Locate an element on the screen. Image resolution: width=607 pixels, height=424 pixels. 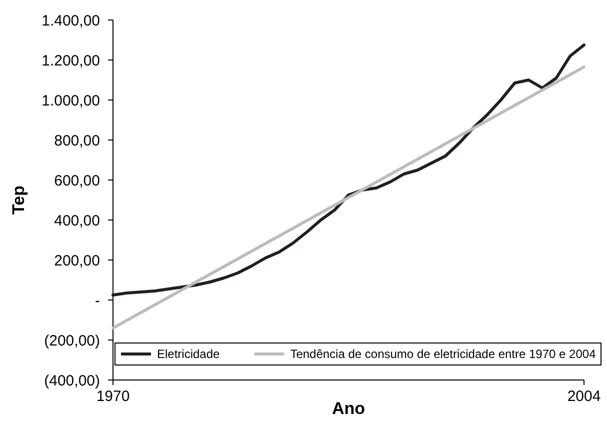
y-tick-label: 800,00 is located at coordinates (77, 141).